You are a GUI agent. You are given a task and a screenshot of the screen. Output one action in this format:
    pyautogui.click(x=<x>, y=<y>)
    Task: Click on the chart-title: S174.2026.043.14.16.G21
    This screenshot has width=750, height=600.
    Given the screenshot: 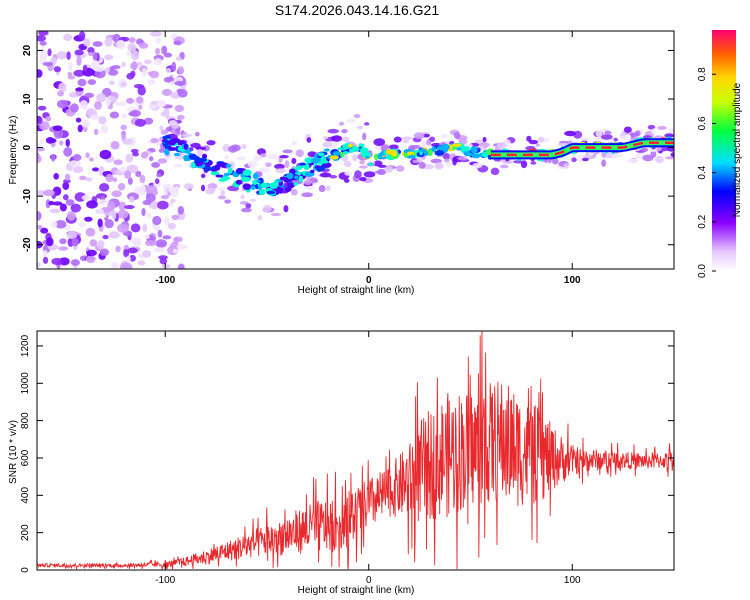 What is the action you would take?
    pyautogui.click(x=357, y=10)
    